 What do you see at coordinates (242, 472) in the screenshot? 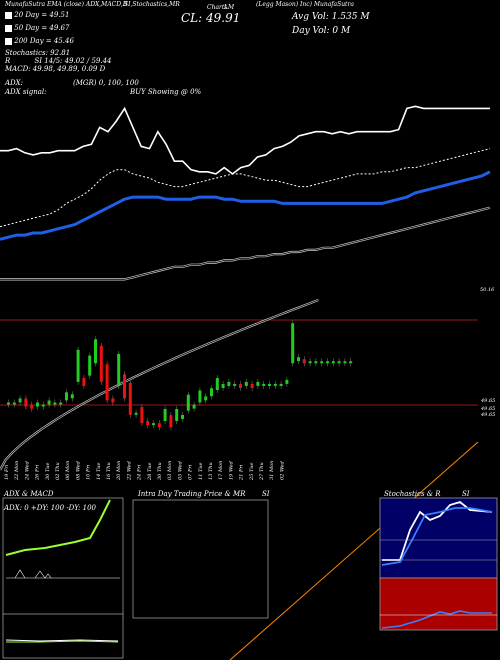
I see `x-tick-label: 21 Fri` at bounding box center [242, 472].